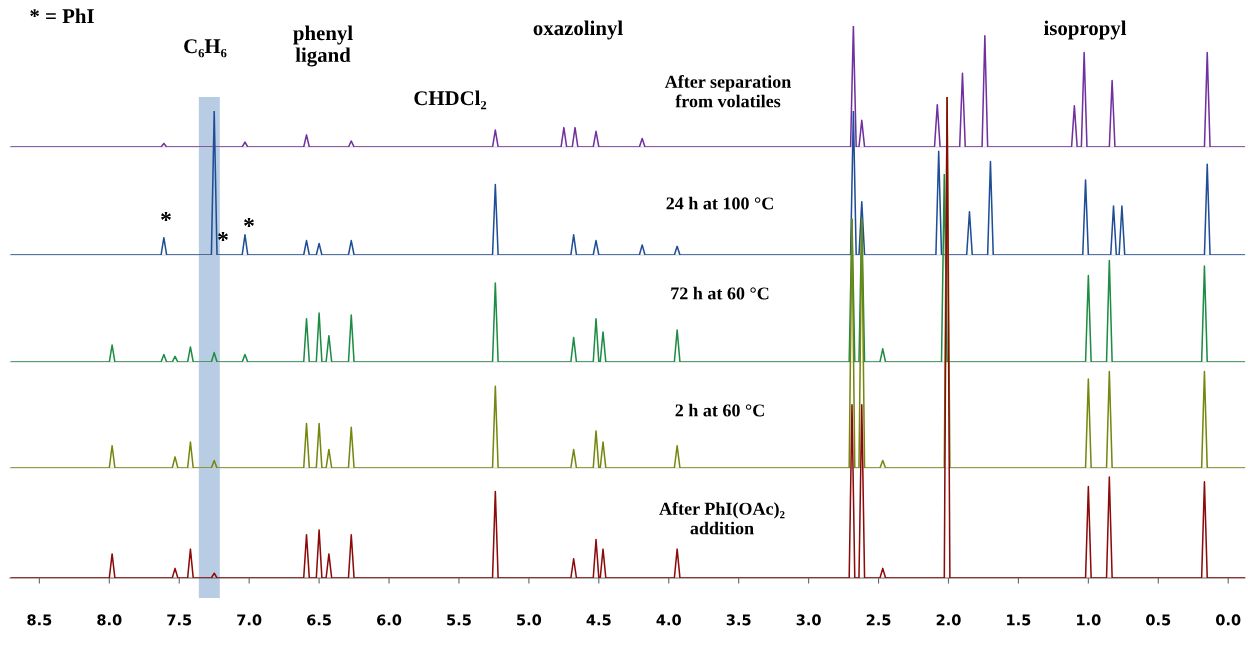 The height and width of the screenshot is (653, 1248). I want to click on x-tick-label: 2.5, so click(878, 620).